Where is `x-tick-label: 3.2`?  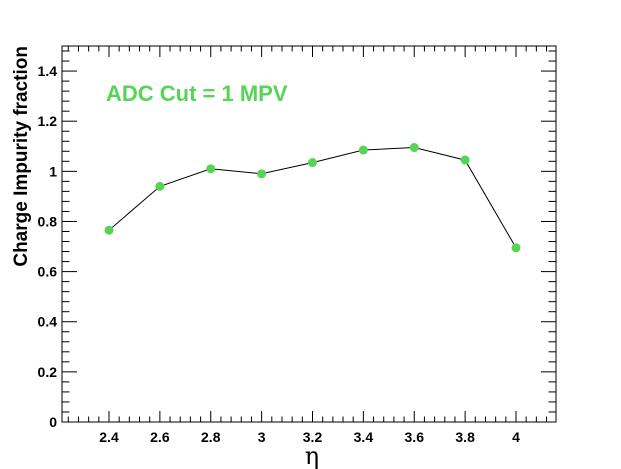 x-tick-label: 3.2 is located at coordinates (313, 437).